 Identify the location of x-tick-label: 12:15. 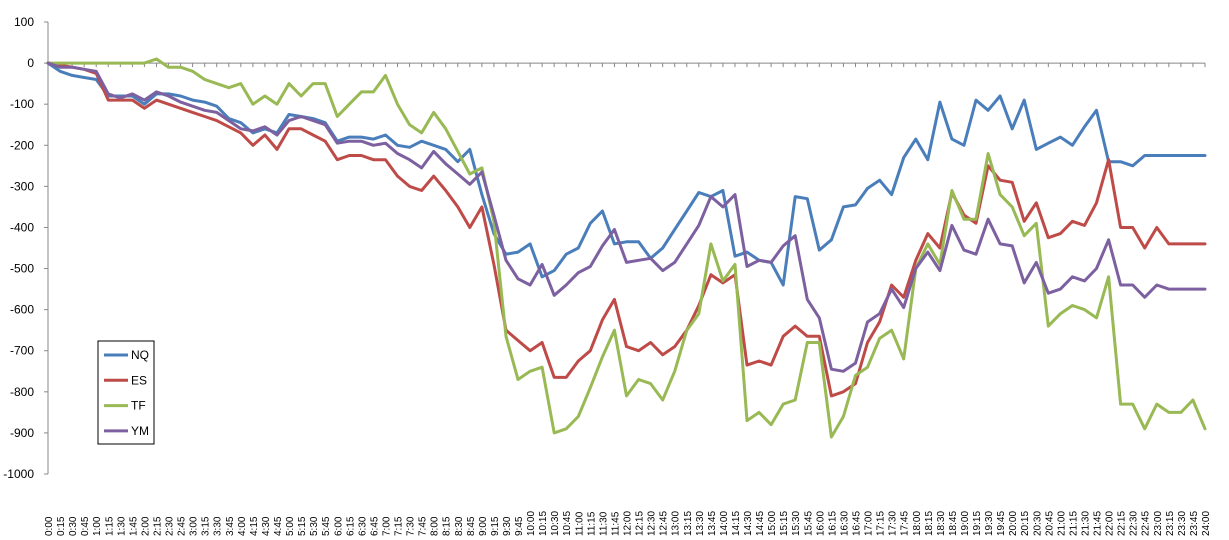
(640, 523).